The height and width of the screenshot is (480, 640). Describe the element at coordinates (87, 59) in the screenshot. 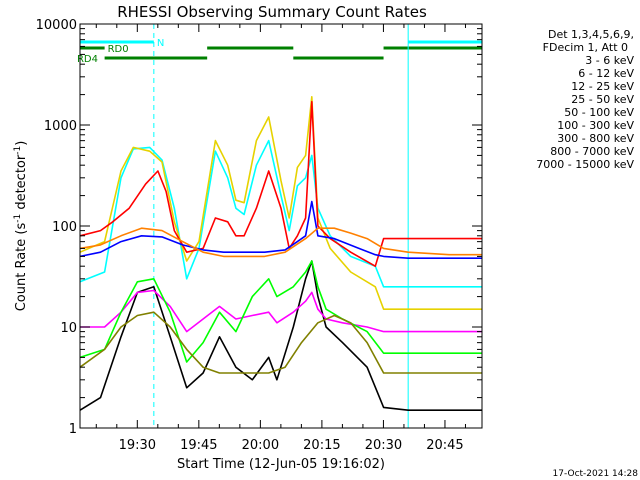

I see `flag-bar-label-rd4: RD4` at that location.